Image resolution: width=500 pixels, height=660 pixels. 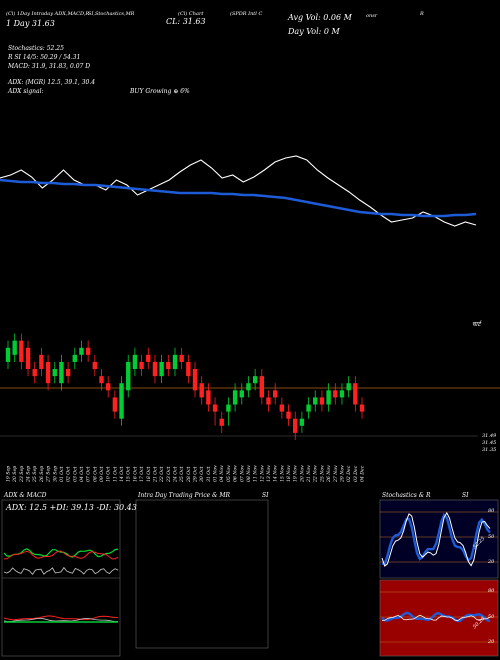 What do you see at coordinates (322, 474) in the screenshot?
I see `date-tick-label: 25 Nov` at bounding box center [322, 474].